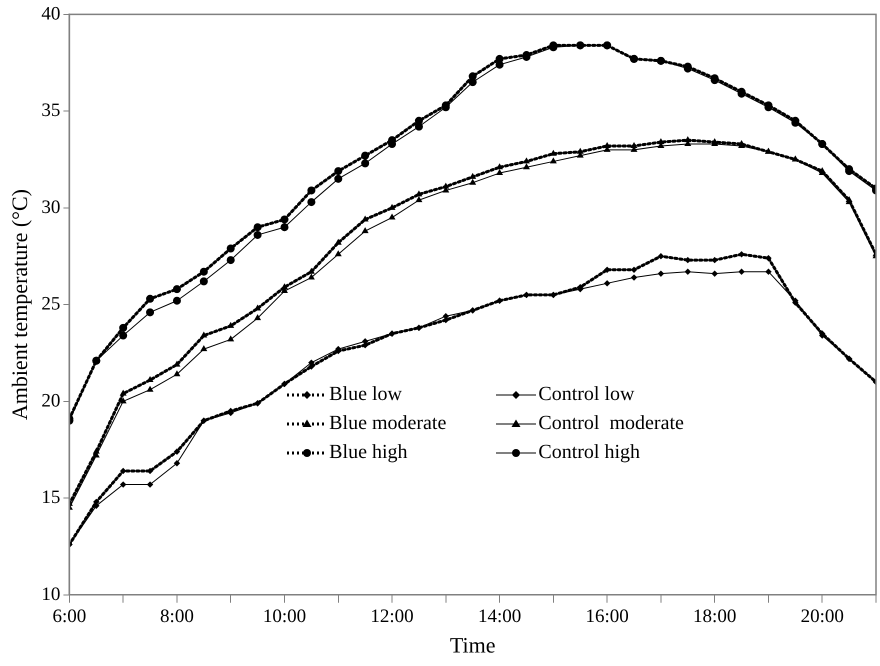  What do you see at coordinates (387, 423) in the screenshot?
I see `legend-label: Blue moderate` at bounding box center [387, 423].